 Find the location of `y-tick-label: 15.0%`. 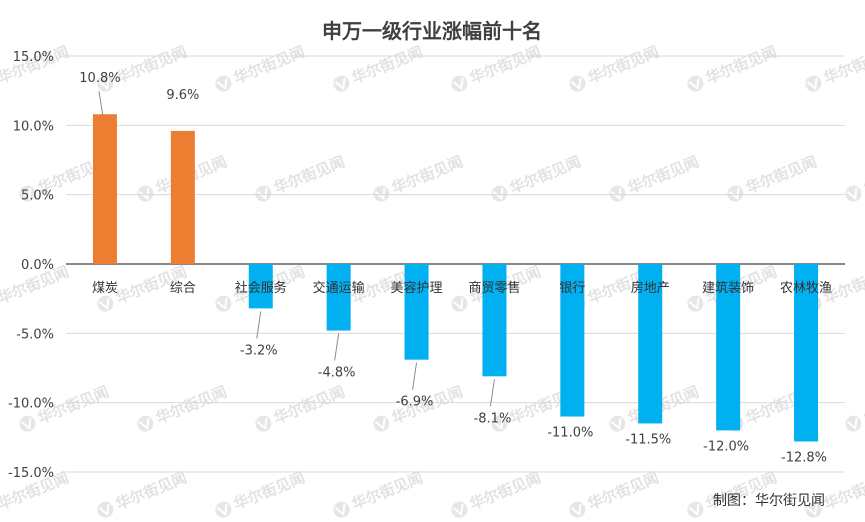

y-tick-label: 15.0% is located at coordinates (33, 57).